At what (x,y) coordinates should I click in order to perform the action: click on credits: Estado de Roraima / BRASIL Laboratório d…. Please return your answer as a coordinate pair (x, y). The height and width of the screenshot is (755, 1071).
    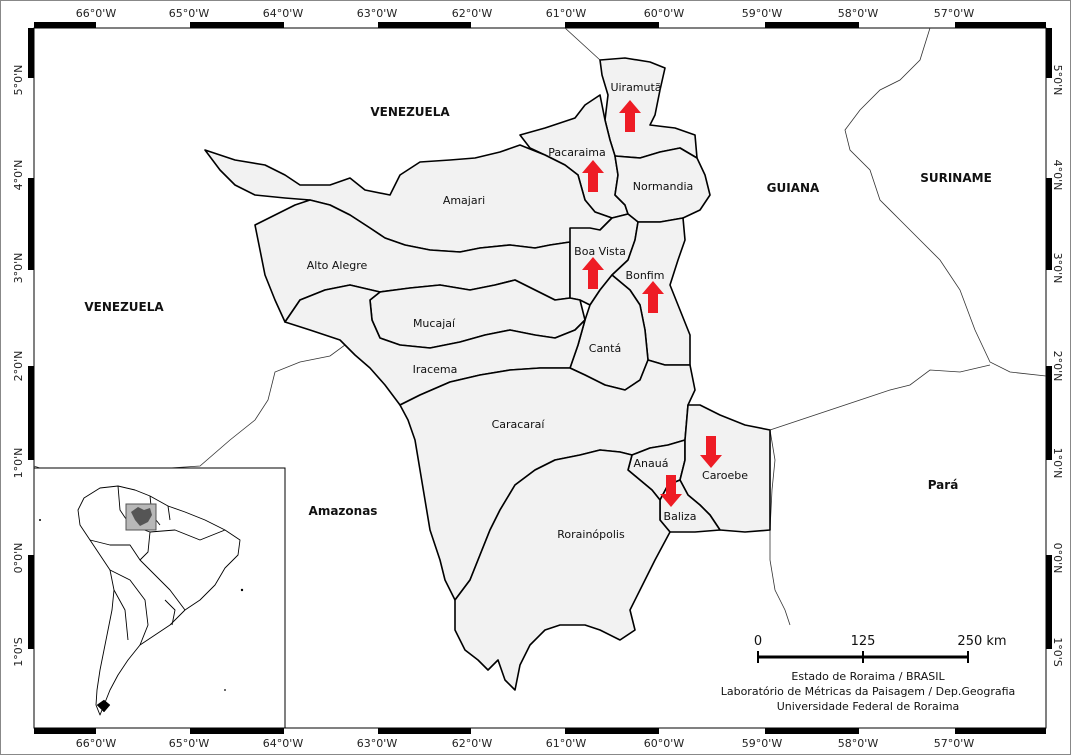
    Looking at the image, I should click on (868, 691).